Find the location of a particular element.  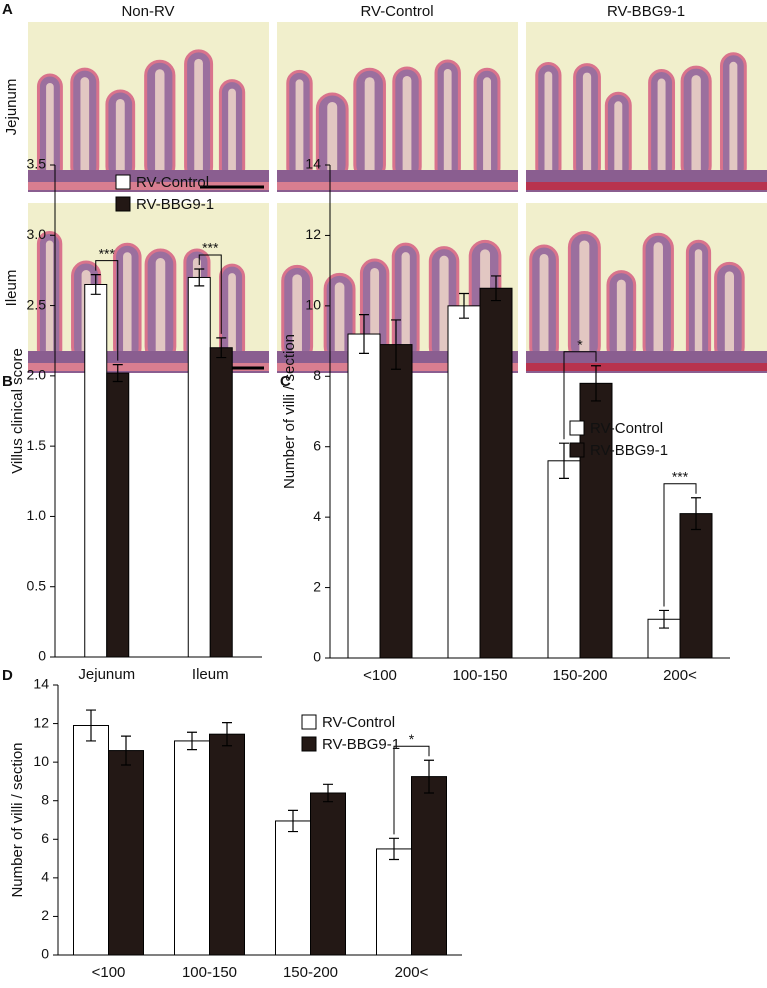

y-tick-label: 4 is located at coordinates (317, 516).